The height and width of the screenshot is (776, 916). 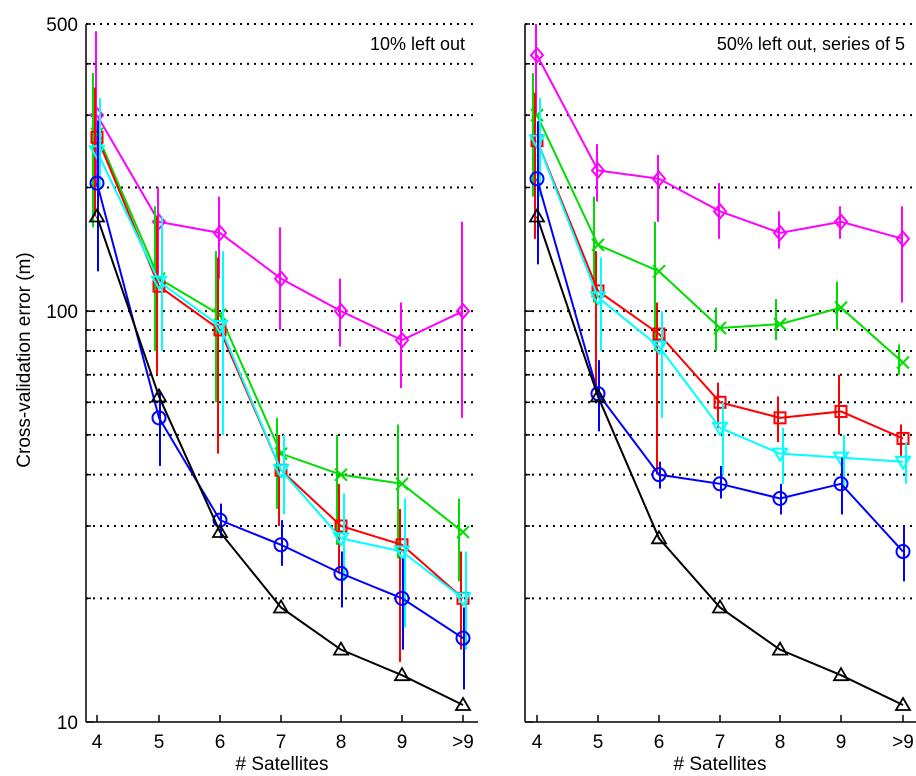 What do you see at coordinates (67, 723) in the screenshot?
I see `y-tick-label: 10` at bounding box center [67, 723].